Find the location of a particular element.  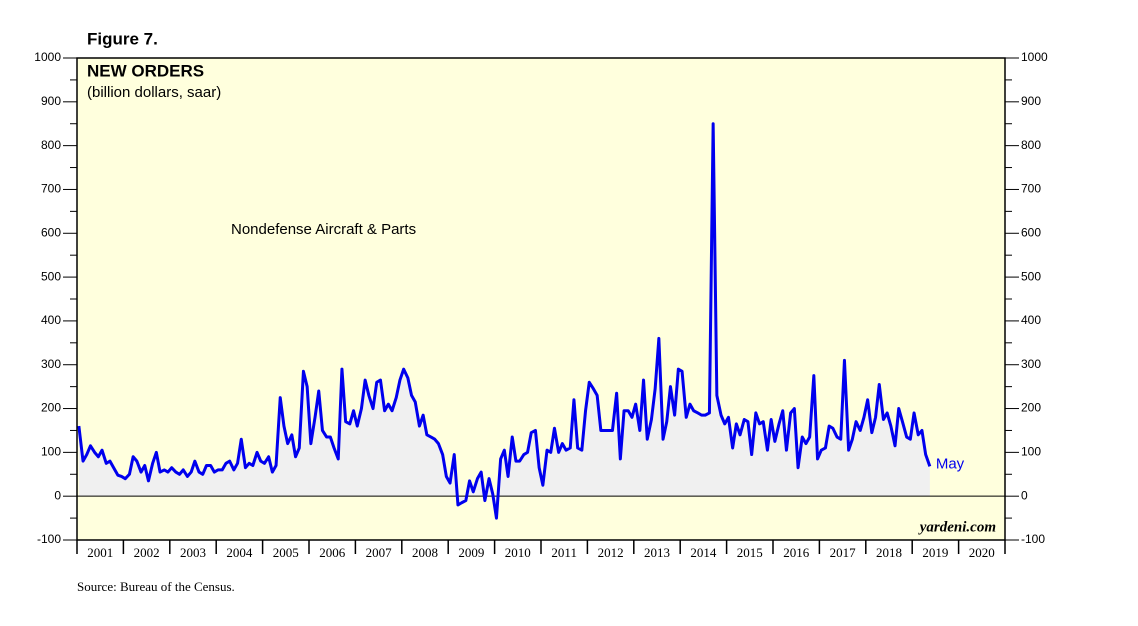

x-tick-label: 2016 is located at coordinates (796, 552).